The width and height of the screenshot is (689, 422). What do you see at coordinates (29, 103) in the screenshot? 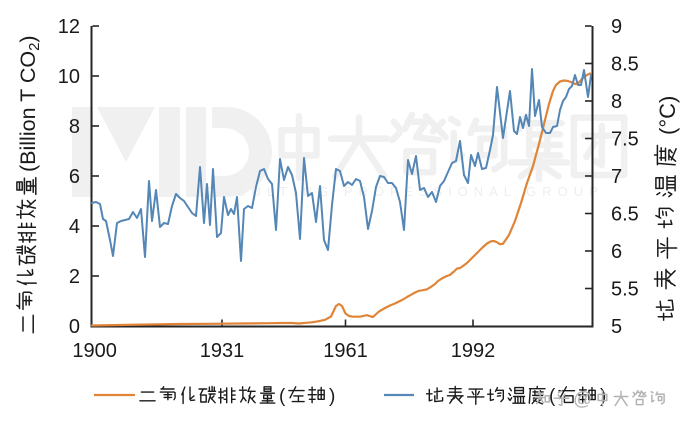
I see `svg-text: (Billion T CO2)` at bounding box center [29, 103].